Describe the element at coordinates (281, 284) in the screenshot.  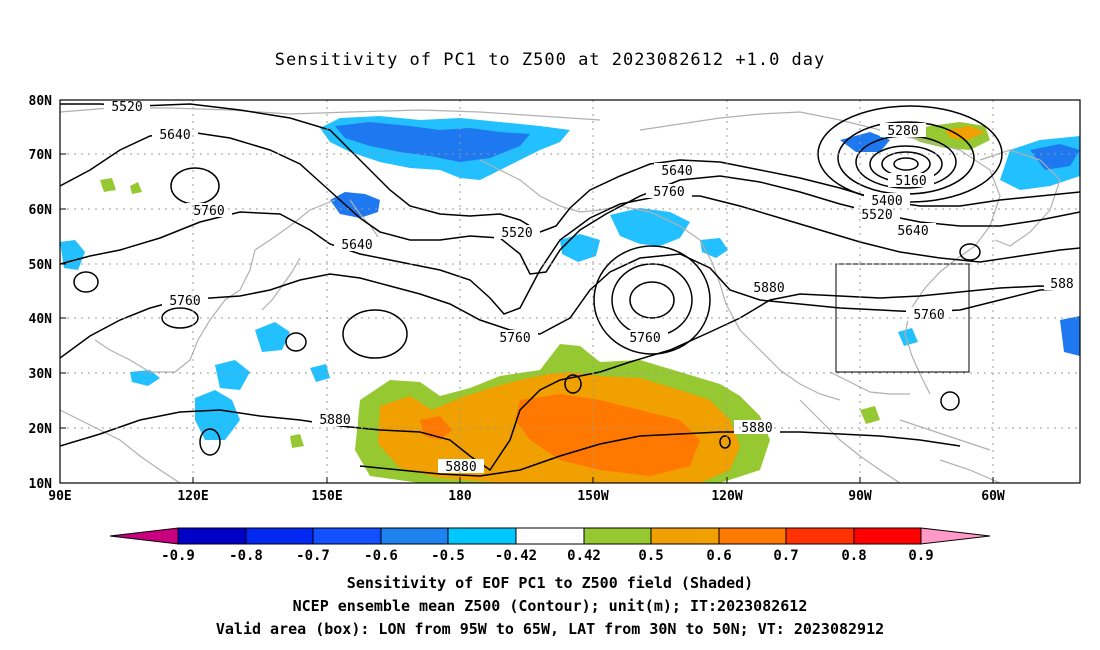
I see `coast-japan` at that location.